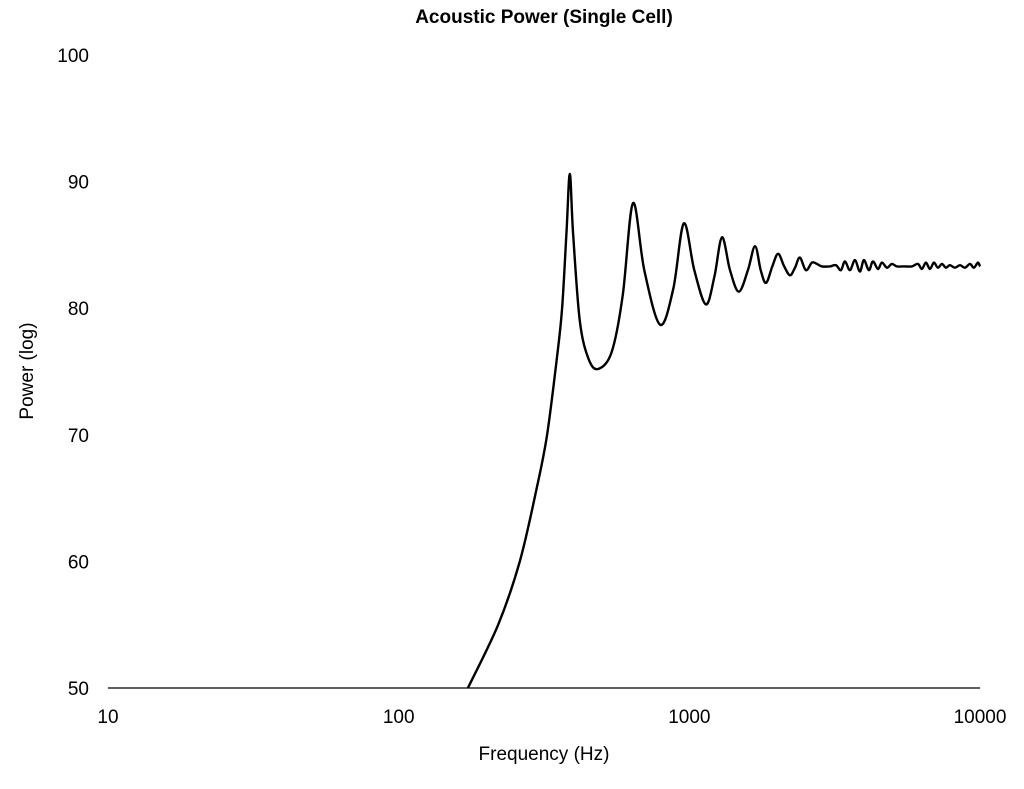 The image size is (1024, 789). What do you see at coordinates (78, 689) in the screenshot?
I see `y-tick-label: 50` at bounding box center [78, 689].